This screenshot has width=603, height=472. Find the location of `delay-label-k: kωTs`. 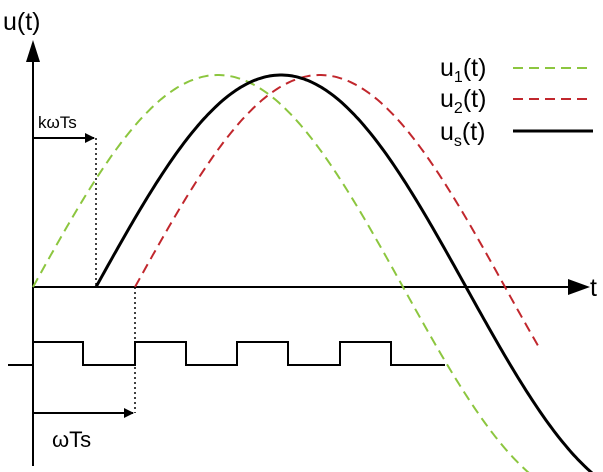

delay-label-k: kωTs is located at coordinates (57, 122).